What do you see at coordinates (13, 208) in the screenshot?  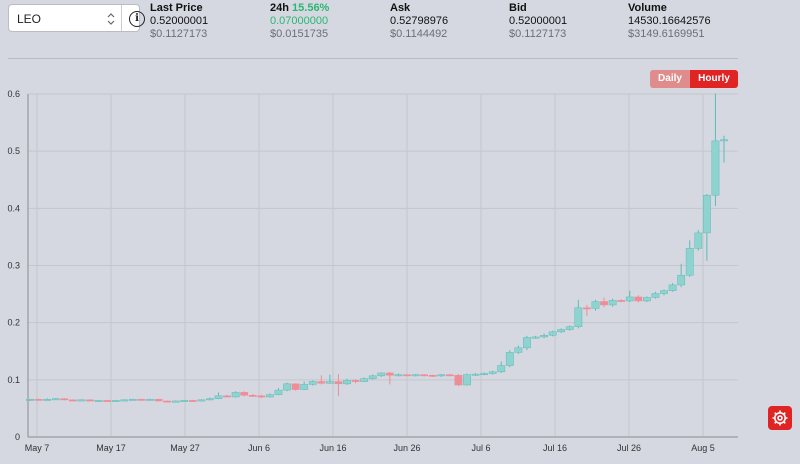 I see `y-tick-label: 0.4` at bounding box center [13, 208].